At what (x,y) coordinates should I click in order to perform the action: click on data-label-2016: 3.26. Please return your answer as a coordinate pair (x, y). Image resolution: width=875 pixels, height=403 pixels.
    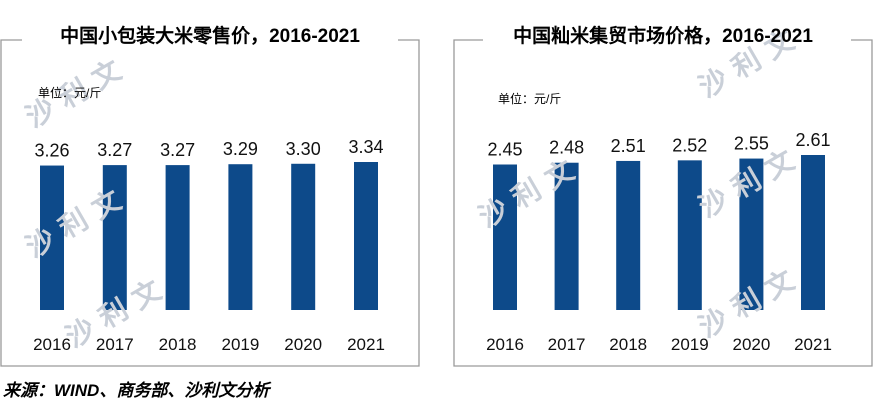
    Looking at the image, I should click on (51, 151).